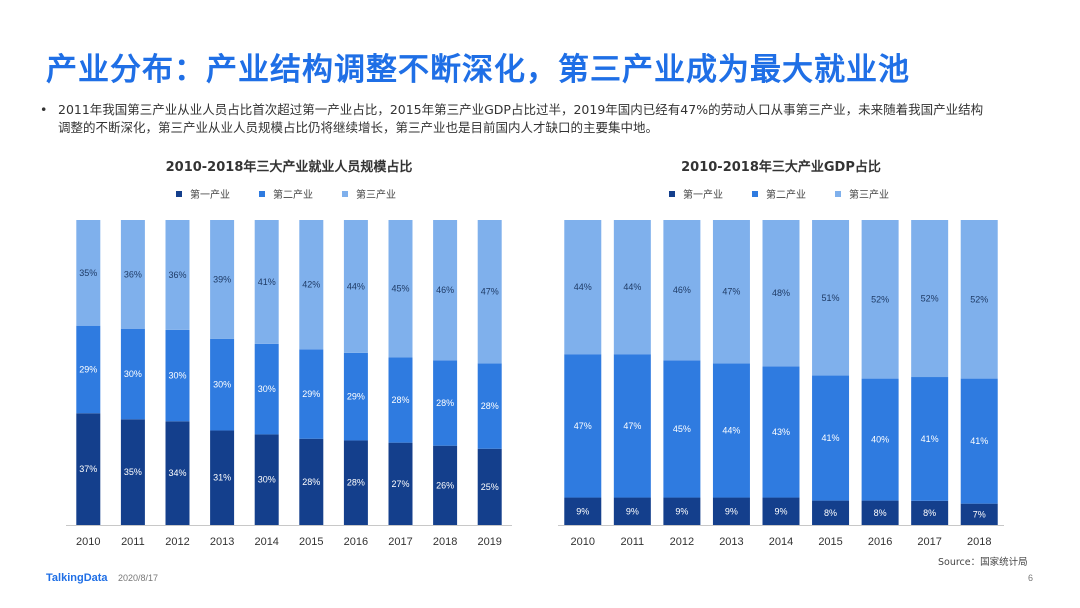 The image size is (1080, 608). Describe the element at coordinates (880, 440) in the screenshot. I see `data-label: 40%` at that location.